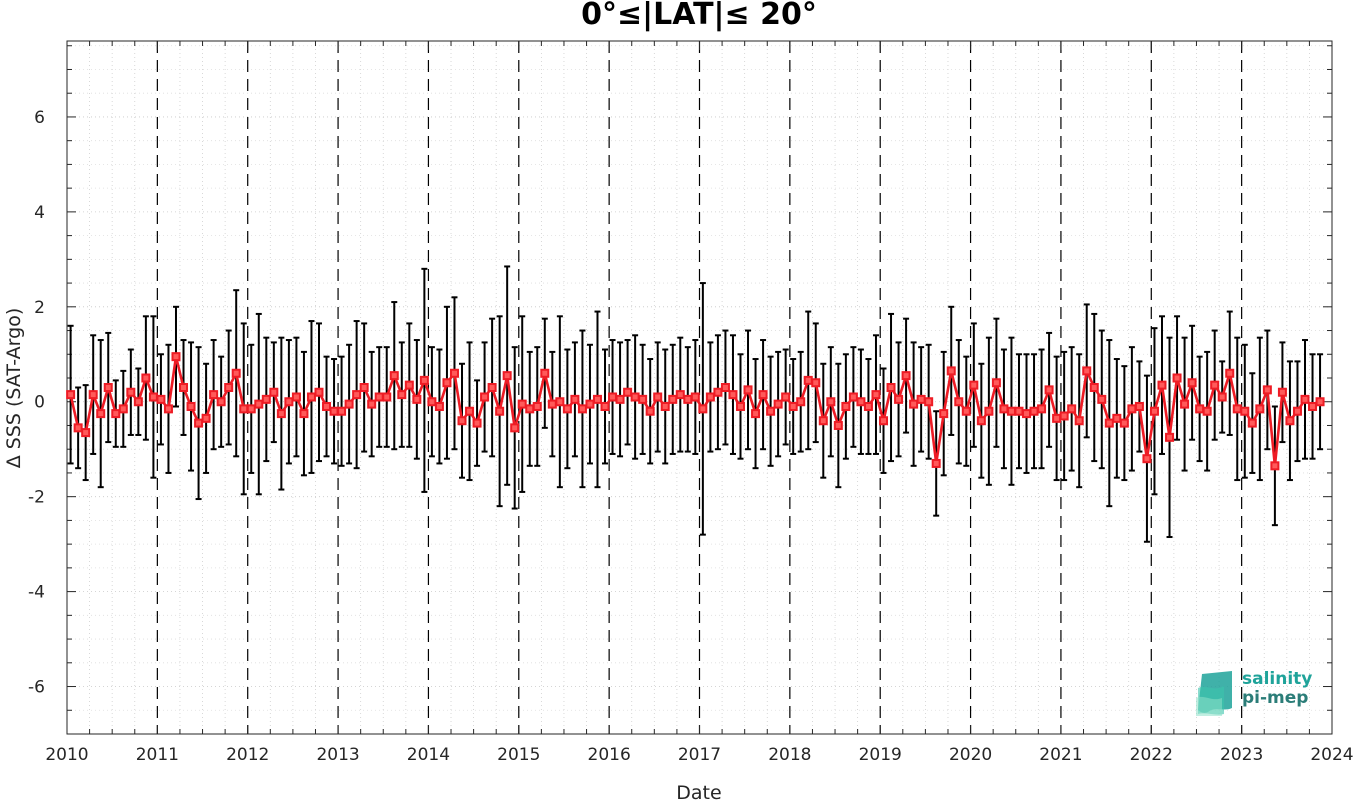  Describe the element at coordinates (880, 755) in the screenshot. I see `x-tick-label: 2019` at that location.